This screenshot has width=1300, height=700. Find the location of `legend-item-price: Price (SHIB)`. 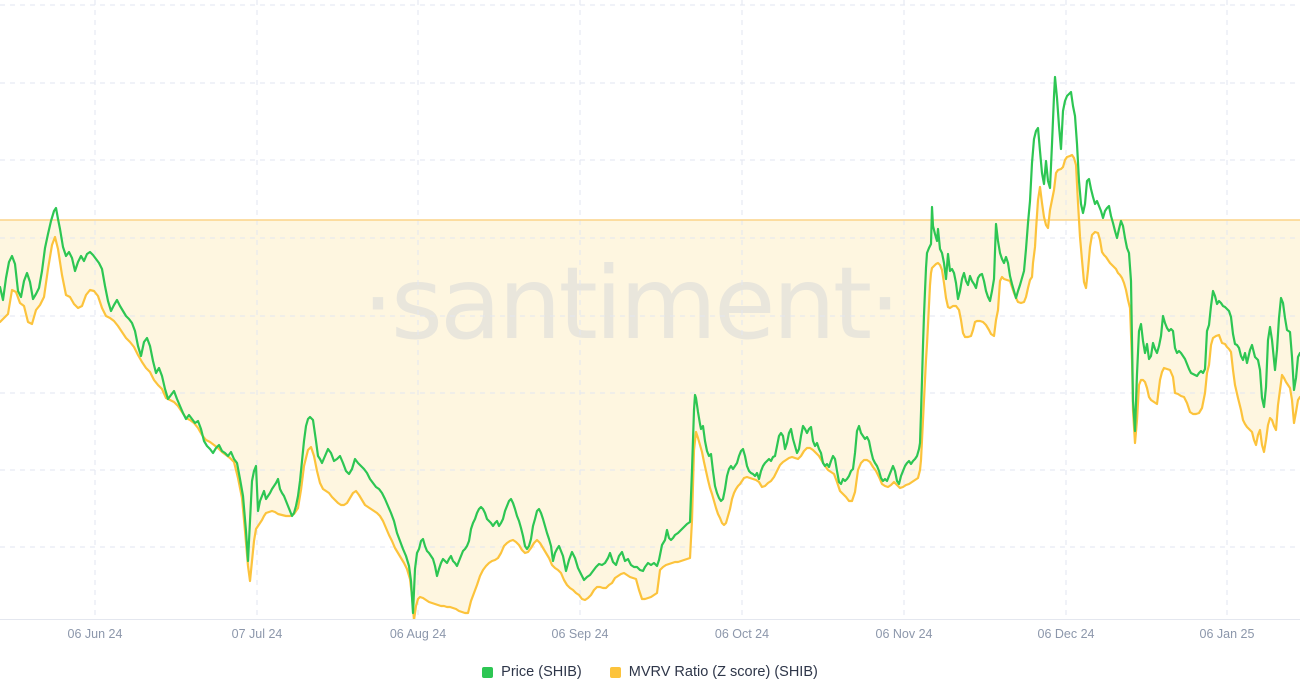

legend-item-price: Price (SHIB) is located at coordinates (532, 672).